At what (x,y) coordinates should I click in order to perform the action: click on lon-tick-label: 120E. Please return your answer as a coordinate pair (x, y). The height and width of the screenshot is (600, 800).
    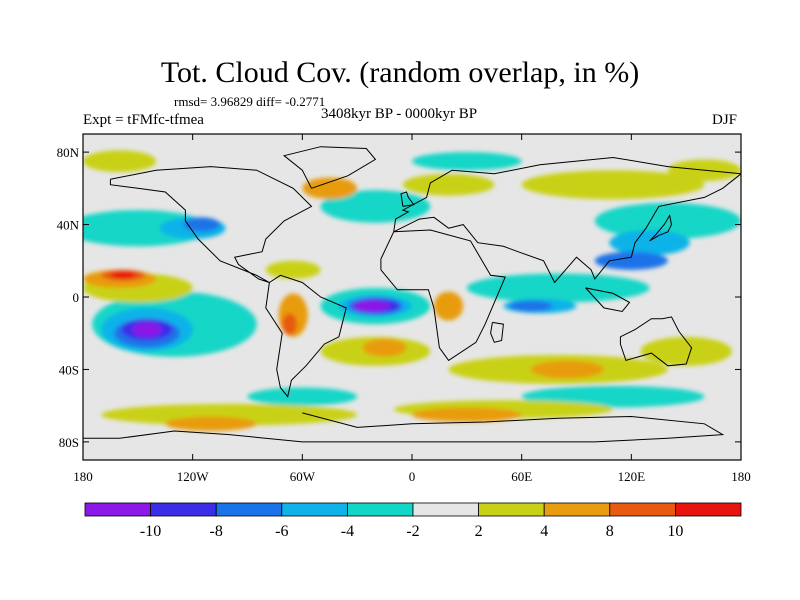
    Looking at the image, I should click on (632, 476).